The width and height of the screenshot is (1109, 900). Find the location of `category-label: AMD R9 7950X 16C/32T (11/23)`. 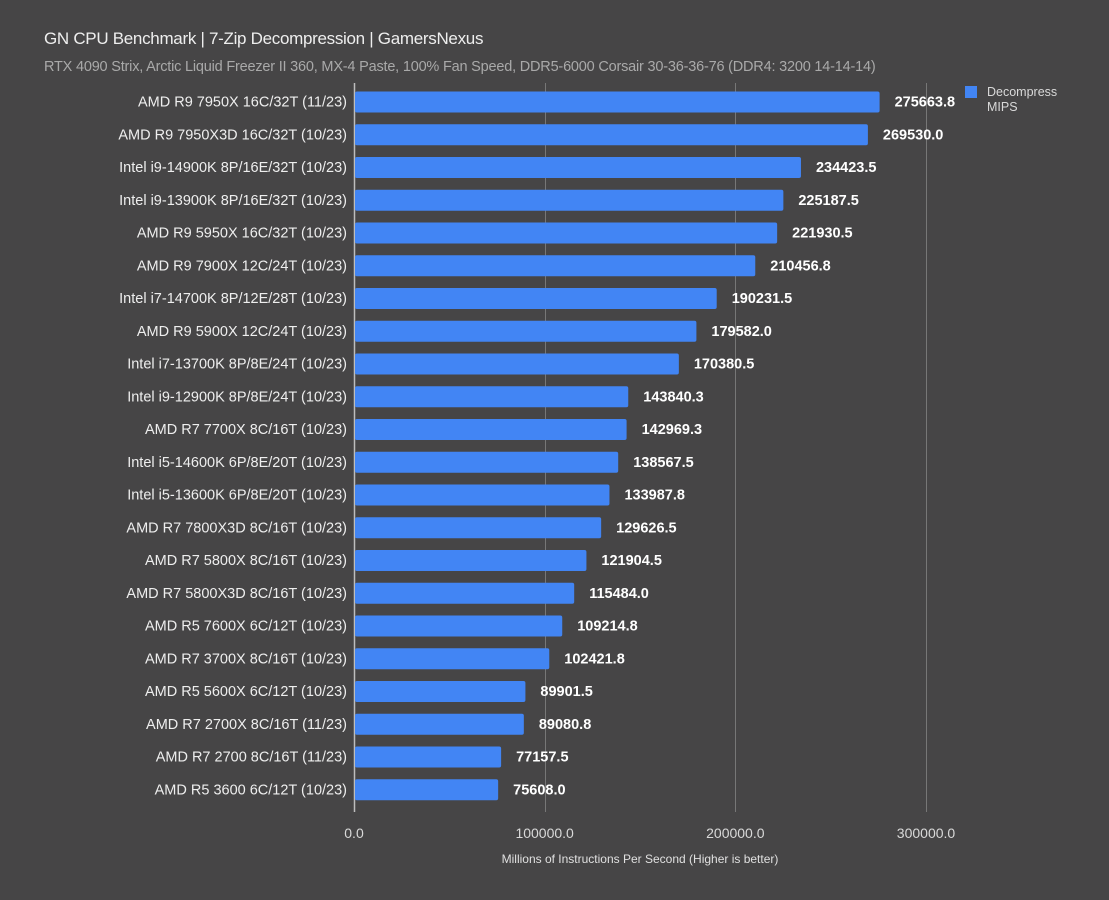

category-label: AMD R9 7950X 16C/32T (11/23) is located at coordinates (242, 103).